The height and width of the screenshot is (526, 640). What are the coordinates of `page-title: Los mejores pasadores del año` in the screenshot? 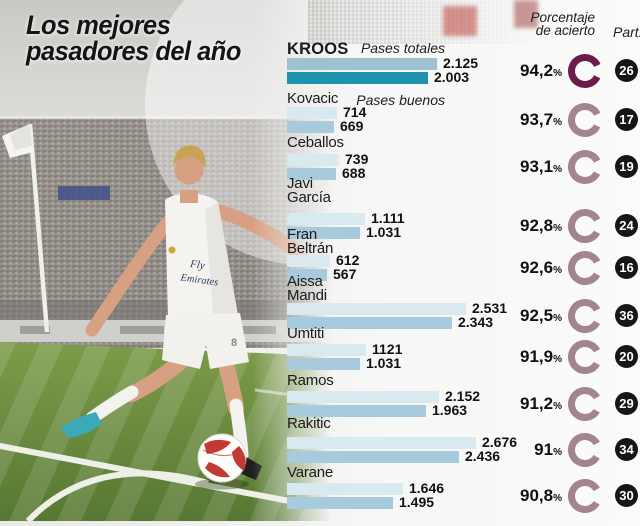 It's located at (133, 38).